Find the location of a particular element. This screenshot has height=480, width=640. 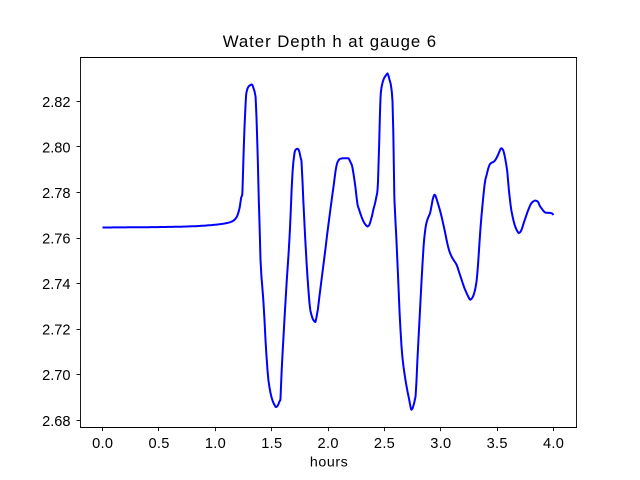

svg-text: 1.5 is located at coordinates (271, 444).